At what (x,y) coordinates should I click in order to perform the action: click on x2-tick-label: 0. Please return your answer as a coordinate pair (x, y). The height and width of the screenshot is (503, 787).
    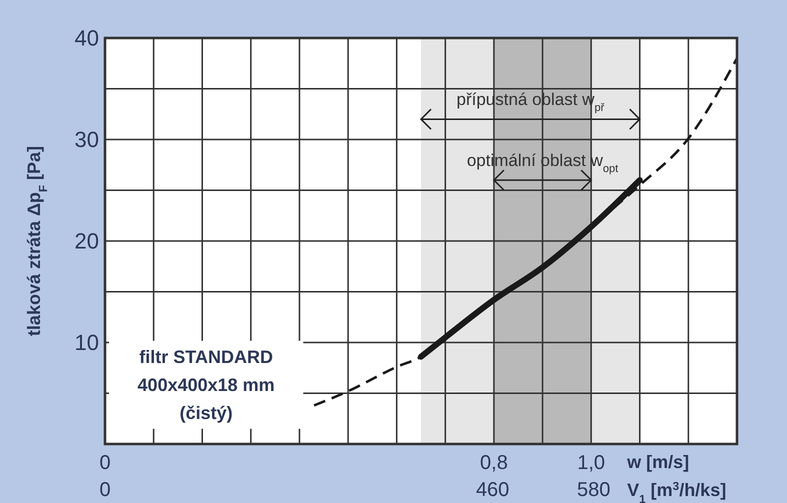
    Looking at the image, I should click on (105, 490).